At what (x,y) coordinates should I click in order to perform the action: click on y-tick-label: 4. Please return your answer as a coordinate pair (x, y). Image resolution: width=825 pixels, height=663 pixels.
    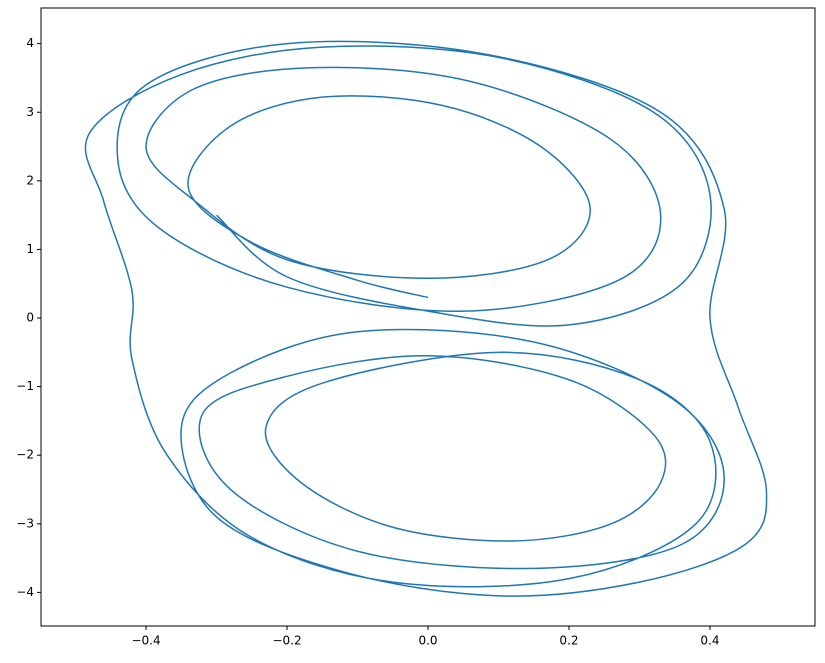
    Looking at the image, I should click on (30, 43).